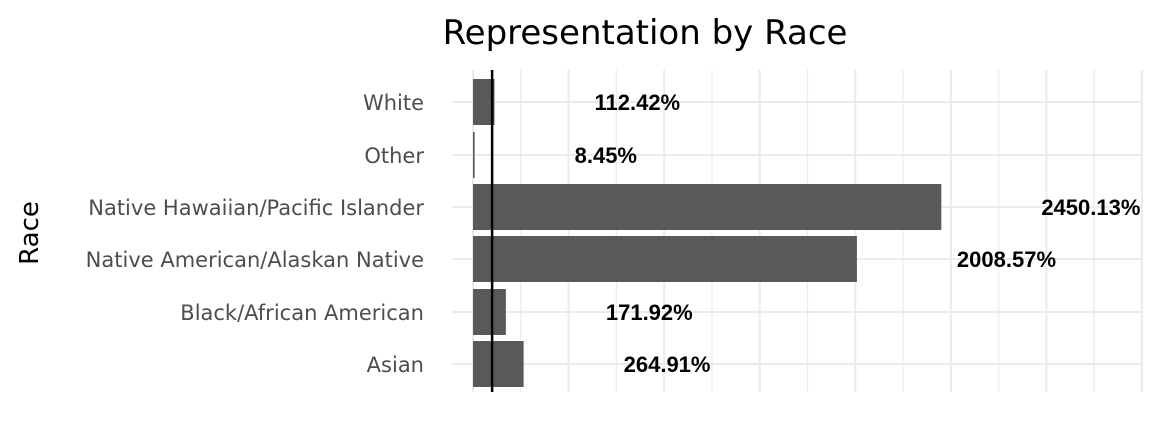 The height and width of the screenshot is (440, 1154). Describe the element at coordinates (255, 260) in the screenshot. I see `category-label: Native American/Alaskan Native` at that location.